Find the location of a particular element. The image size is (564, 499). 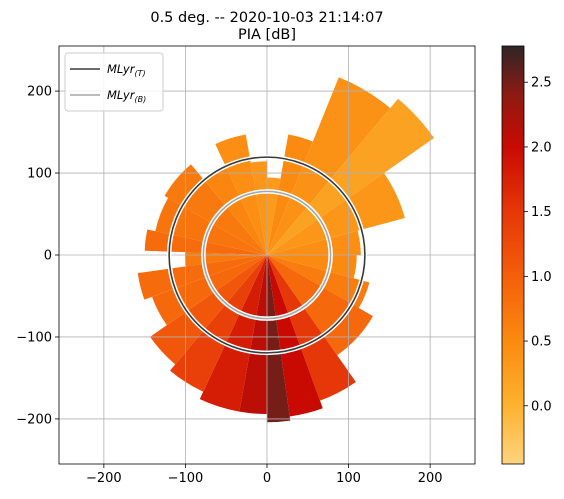

colorbar-tick-label: 2.0 is located at coordinates (541, 147).